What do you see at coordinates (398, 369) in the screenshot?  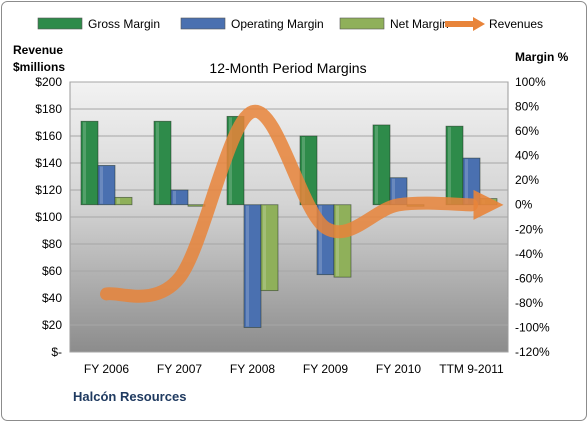 I see `category-label: FY 2010` at bounding box center [398, 369].